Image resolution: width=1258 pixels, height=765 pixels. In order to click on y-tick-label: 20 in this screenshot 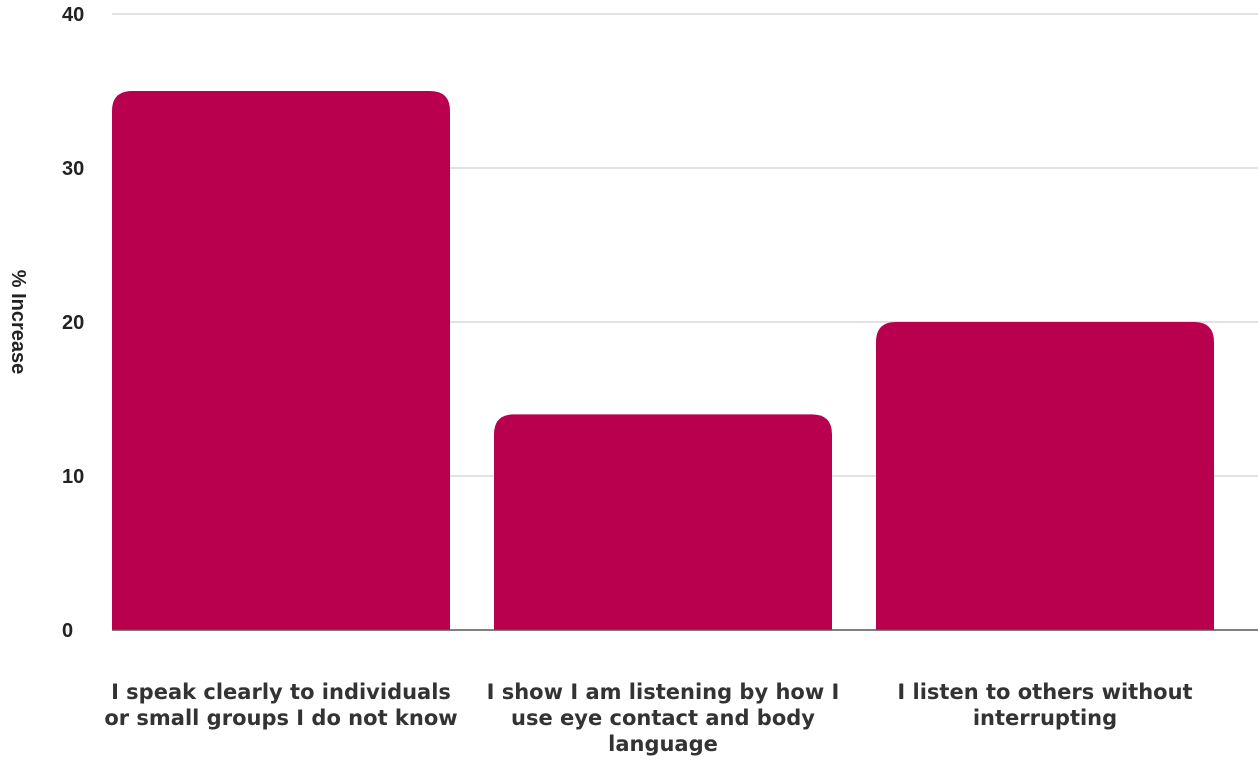, I will do `click(73, 323)`.